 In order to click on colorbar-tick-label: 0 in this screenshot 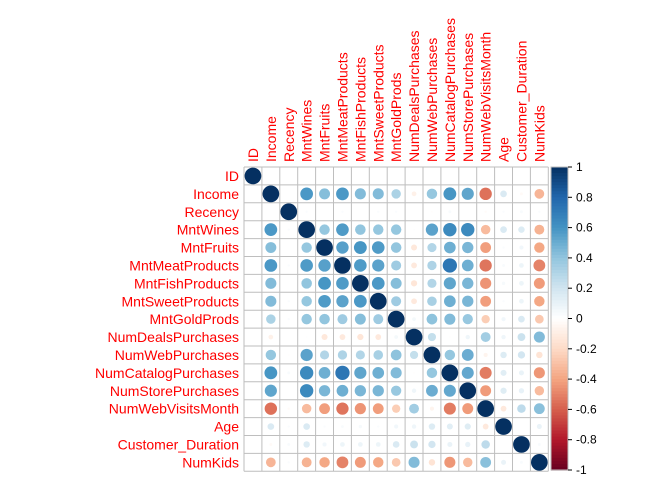, I will do `click(579, 319)`.